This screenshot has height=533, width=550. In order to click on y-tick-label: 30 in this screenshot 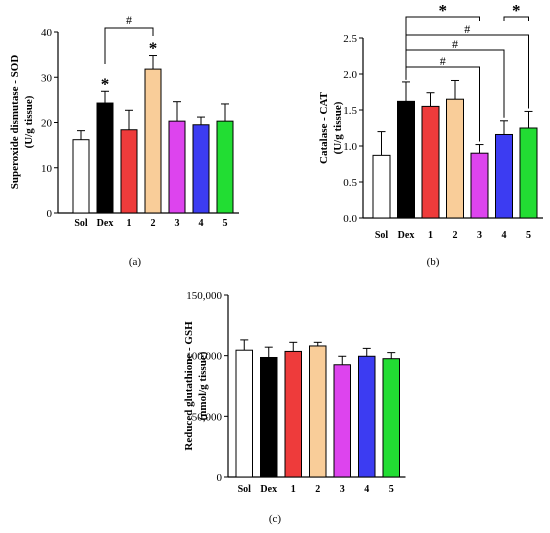, I will do `click(47, 78)`.